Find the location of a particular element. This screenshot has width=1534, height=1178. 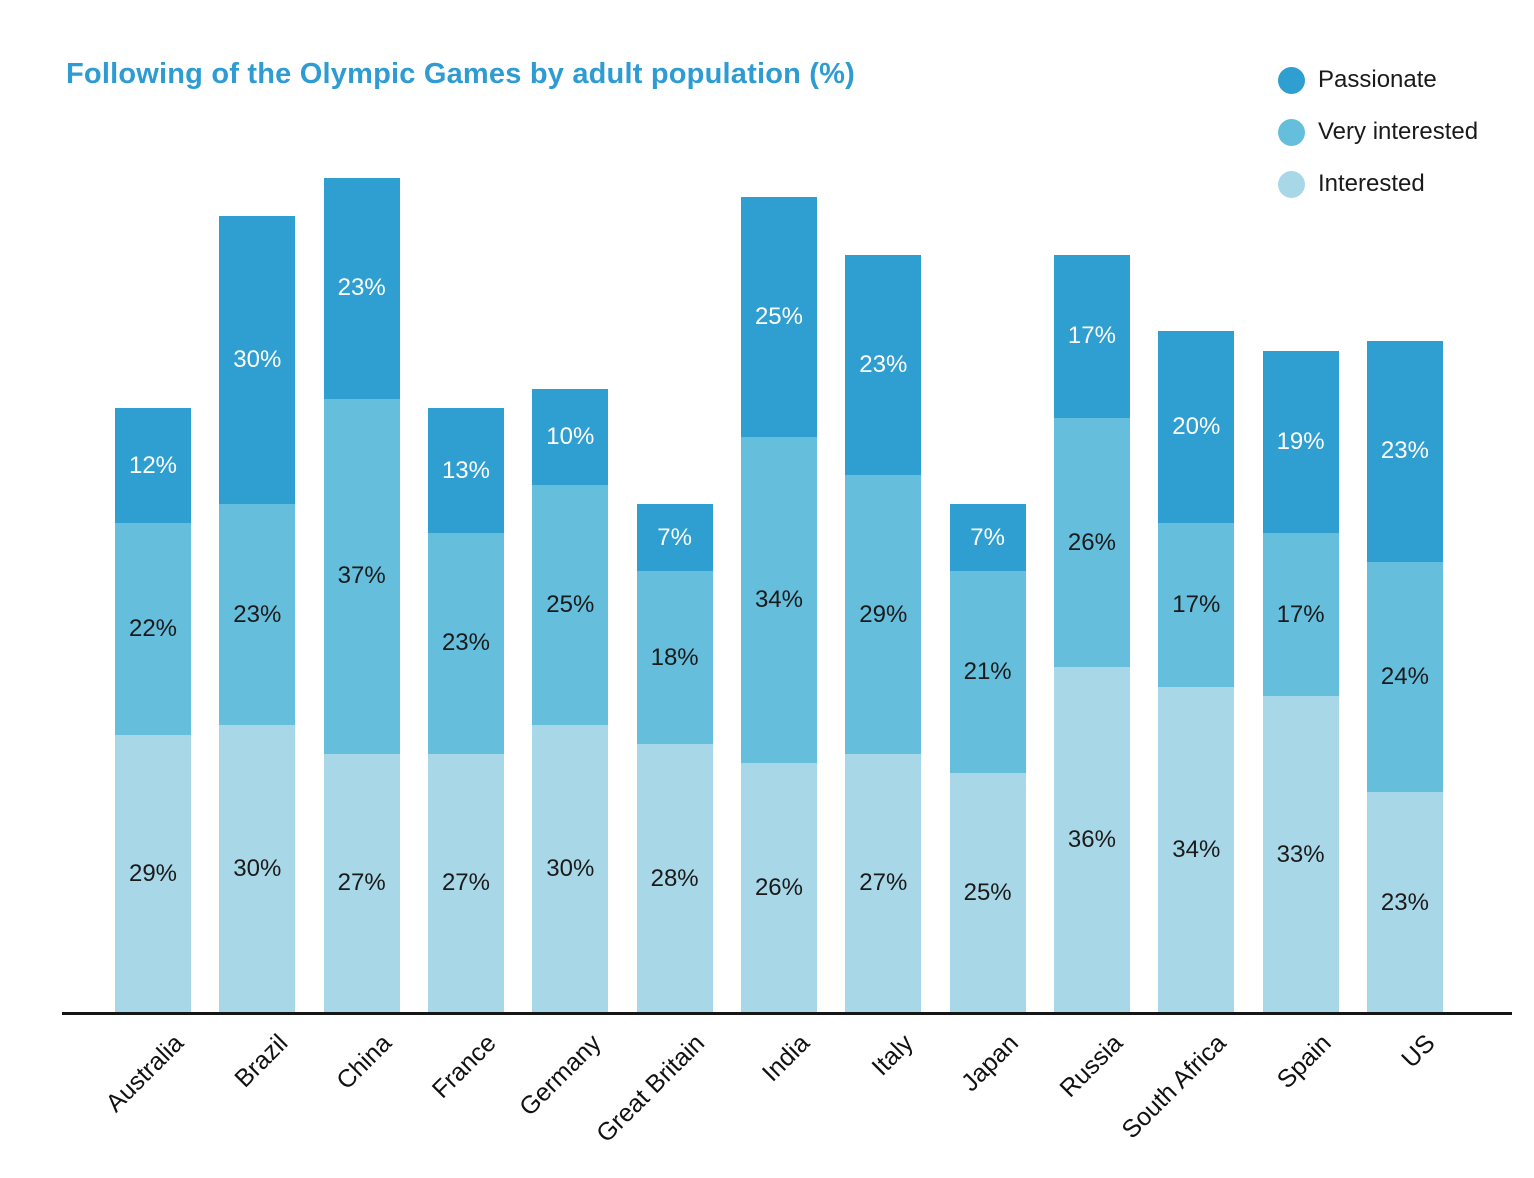

legend-item-interested: Interested is located at coordinates (1378, 184).